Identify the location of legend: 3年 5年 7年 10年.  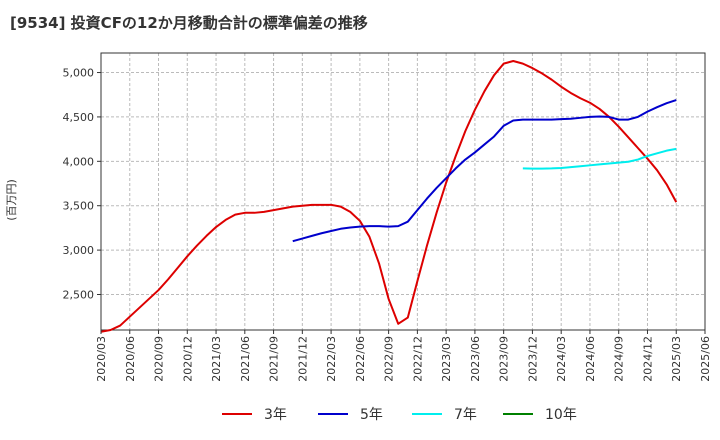
(399, 415).